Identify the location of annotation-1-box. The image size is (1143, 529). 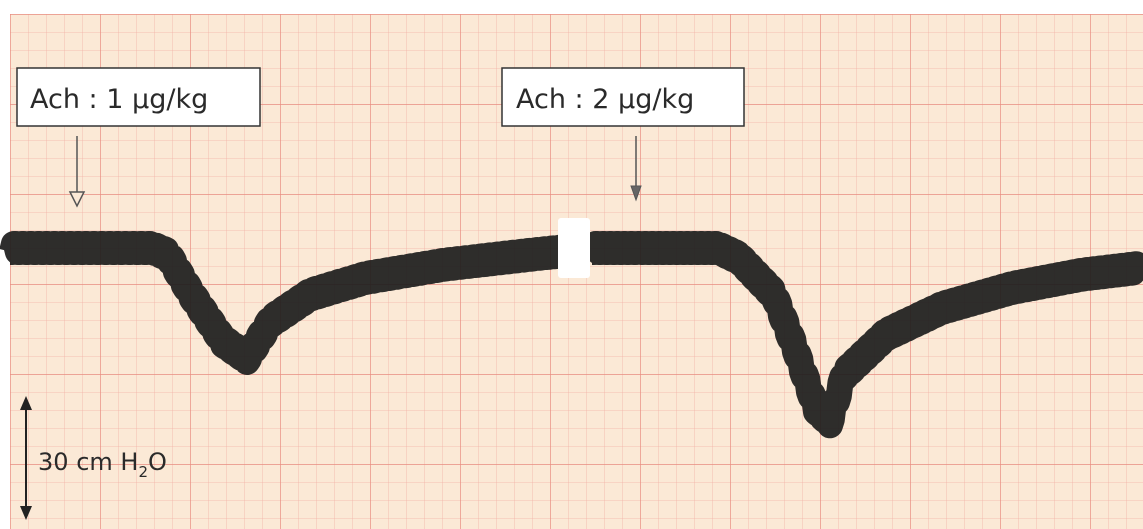
(138, 97).